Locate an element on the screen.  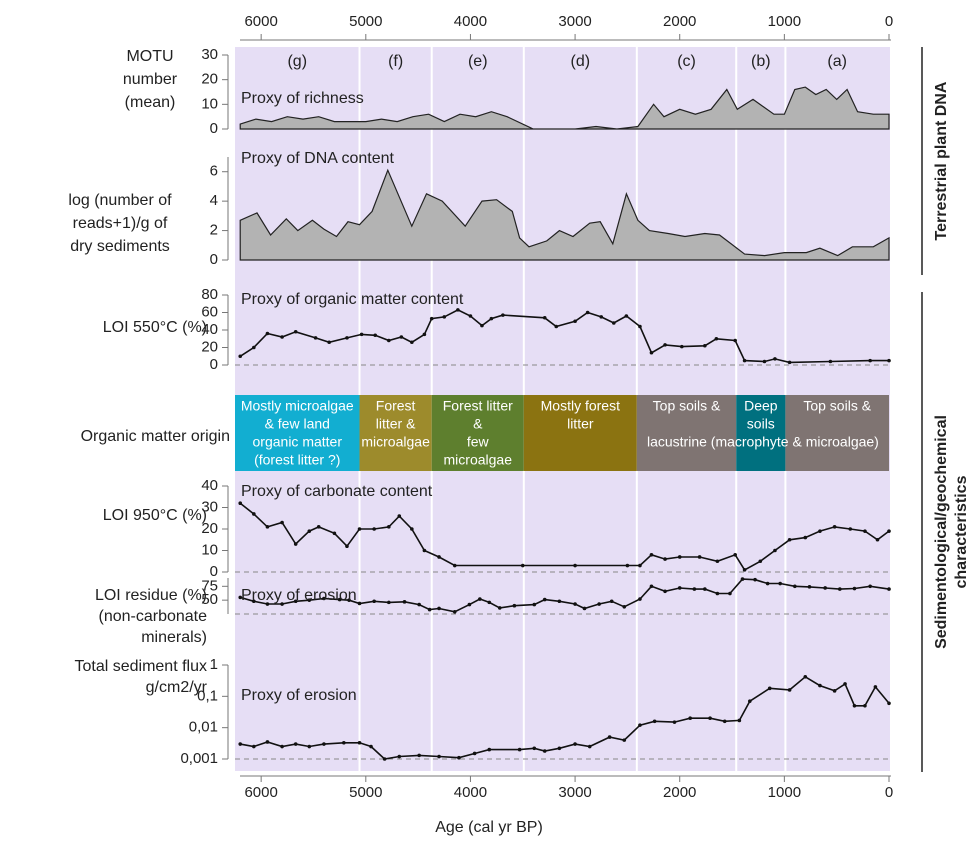
y-tick-label: 4 is located at coordinates (214, 200).